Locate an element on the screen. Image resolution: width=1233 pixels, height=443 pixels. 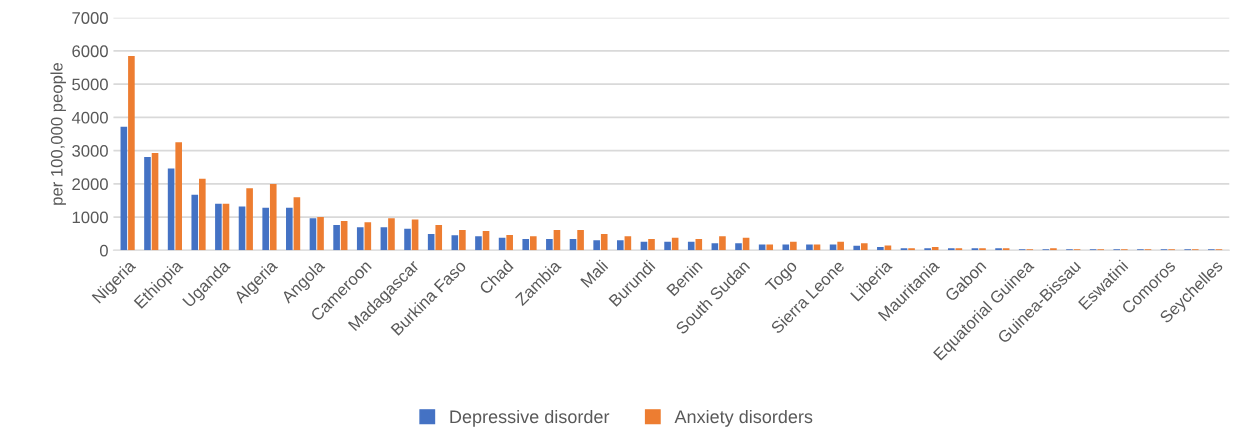
y-axis-title: per 100,000 people is located at coordinates (58, 133).